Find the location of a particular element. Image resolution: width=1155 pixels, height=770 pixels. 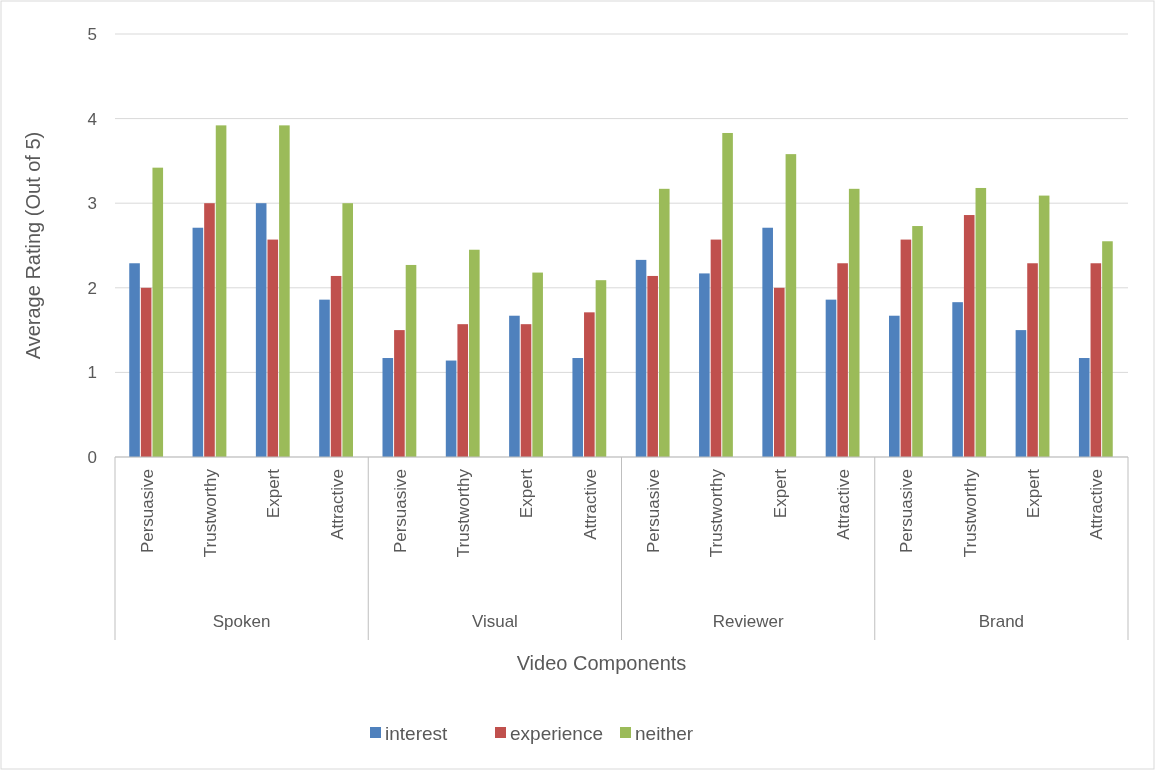

y-axis-title: Average Rating (Out of 5) is located at coordinates (33, 245).